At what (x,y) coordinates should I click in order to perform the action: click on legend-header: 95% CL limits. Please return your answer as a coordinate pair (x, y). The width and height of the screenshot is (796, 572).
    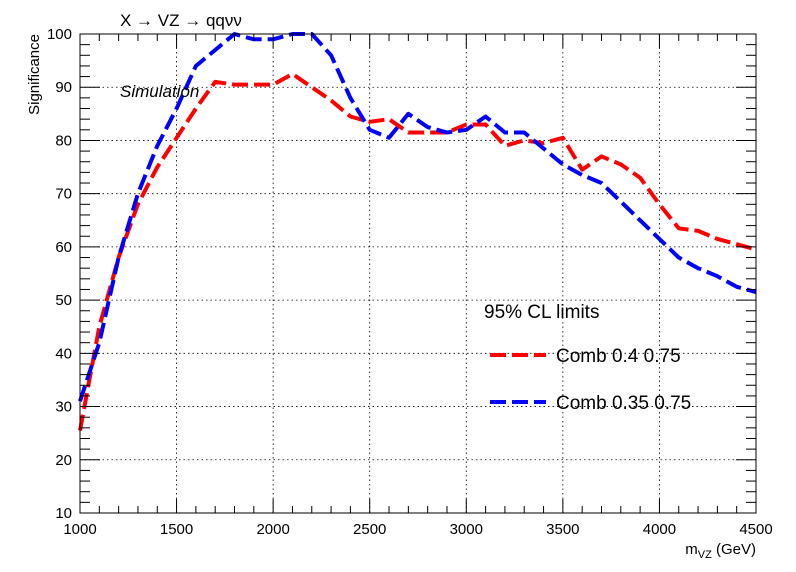
    Looking at the image, I should click on (541, 312).